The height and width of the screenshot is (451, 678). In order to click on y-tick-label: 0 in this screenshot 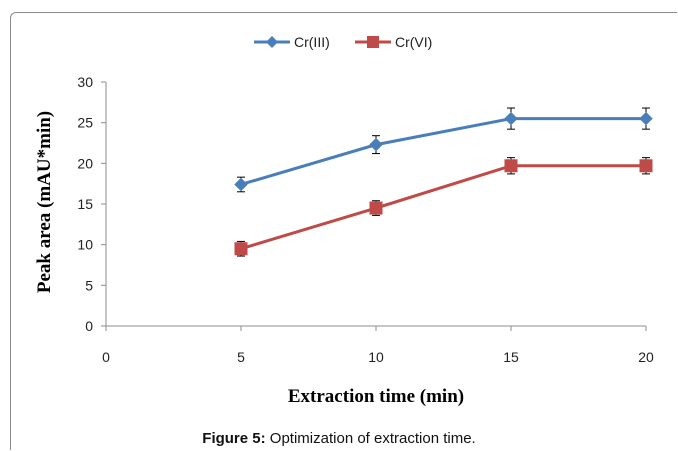, I will do `click(89, 326)`.